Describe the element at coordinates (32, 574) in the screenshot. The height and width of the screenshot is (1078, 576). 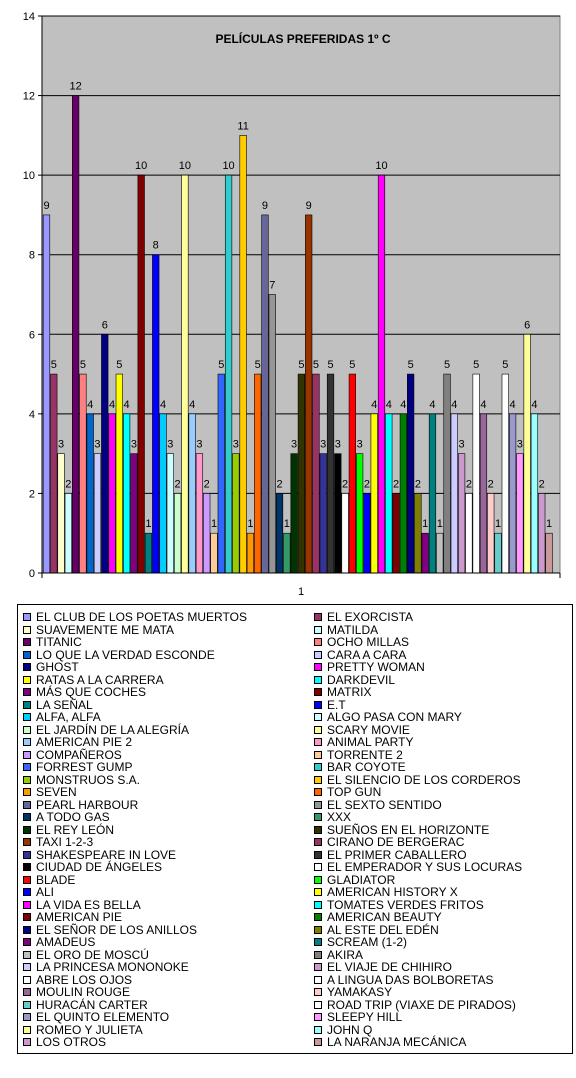
I see `y-tick-label: 0` at that location.